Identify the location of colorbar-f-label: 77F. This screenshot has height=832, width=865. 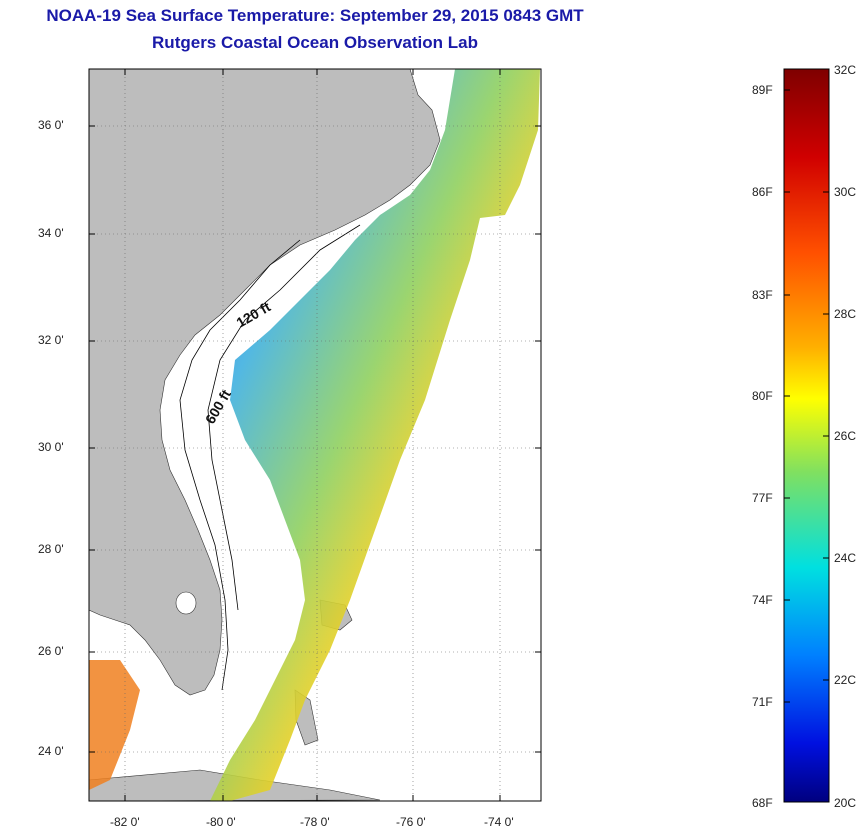
(762, 498).